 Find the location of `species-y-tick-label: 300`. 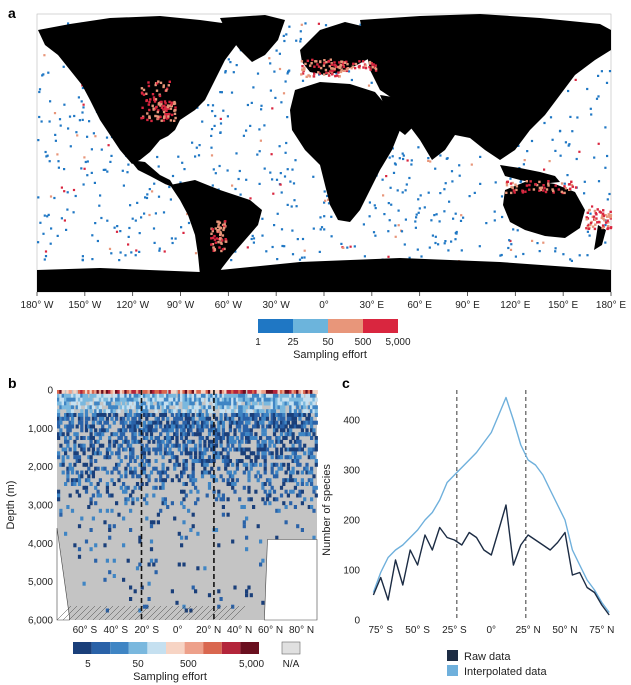

species-y-tick-label: 300 is located at coordinates (351, 471).